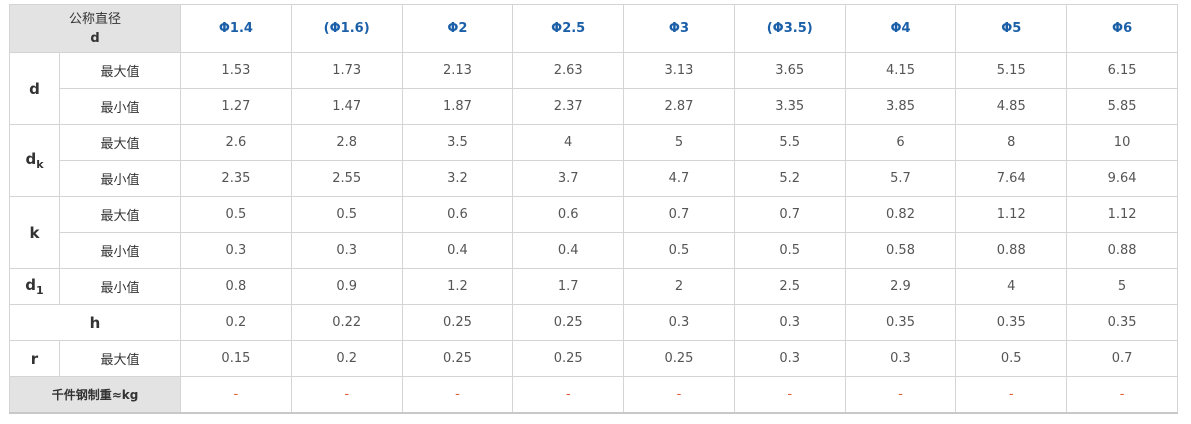  What do you see at coordinates (95, 19) in the screenshot?
I see `nominal-diameter-label: 公称直径` at bounding box center [95, 19].